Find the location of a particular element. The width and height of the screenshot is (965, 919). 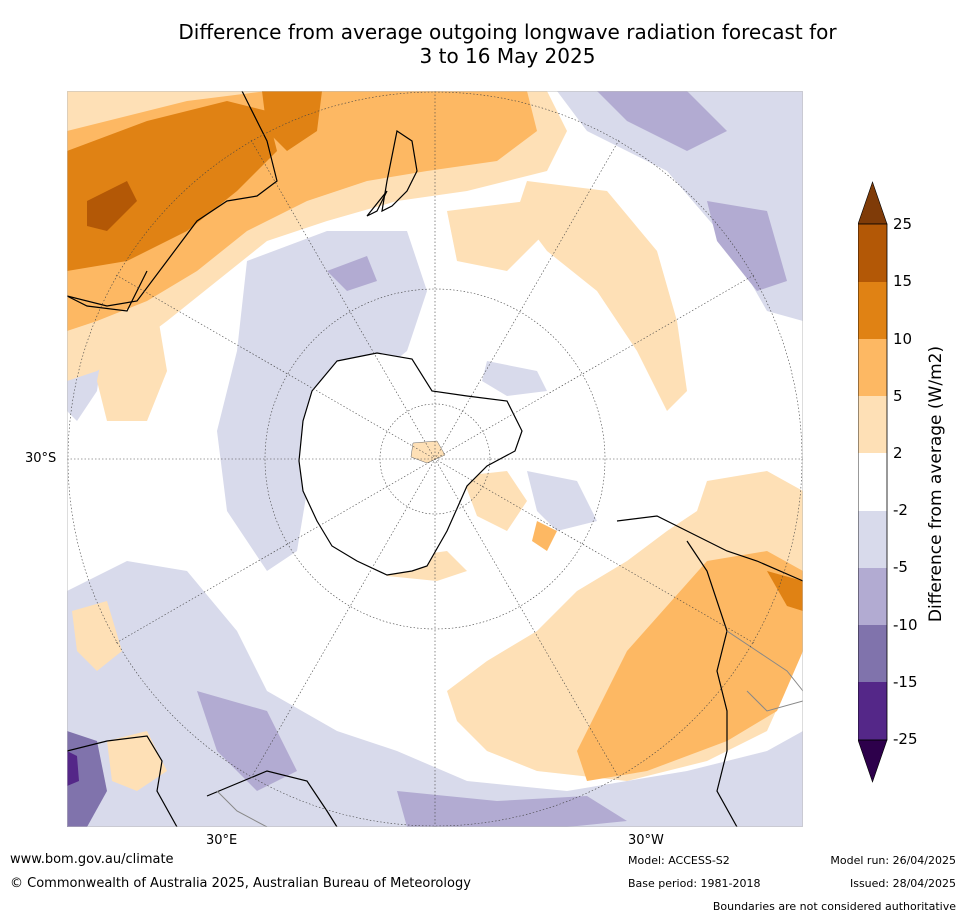

colorbar-tick-25: 25 is located at coordinates (903, 224).